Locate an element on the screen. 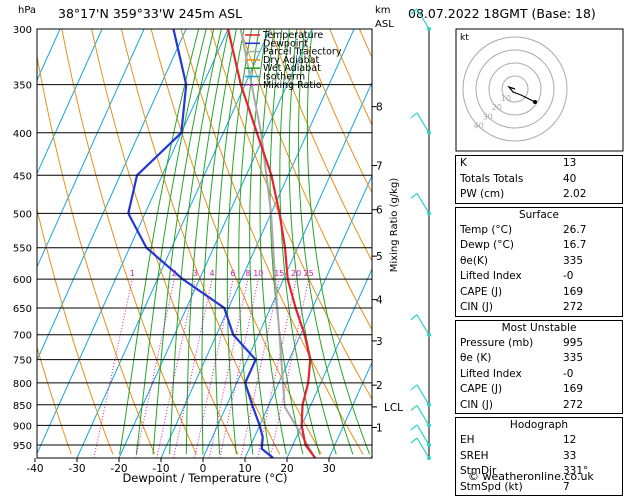  unstable-theta-row: θe (K) 335 is located at coordinates (522, 358).